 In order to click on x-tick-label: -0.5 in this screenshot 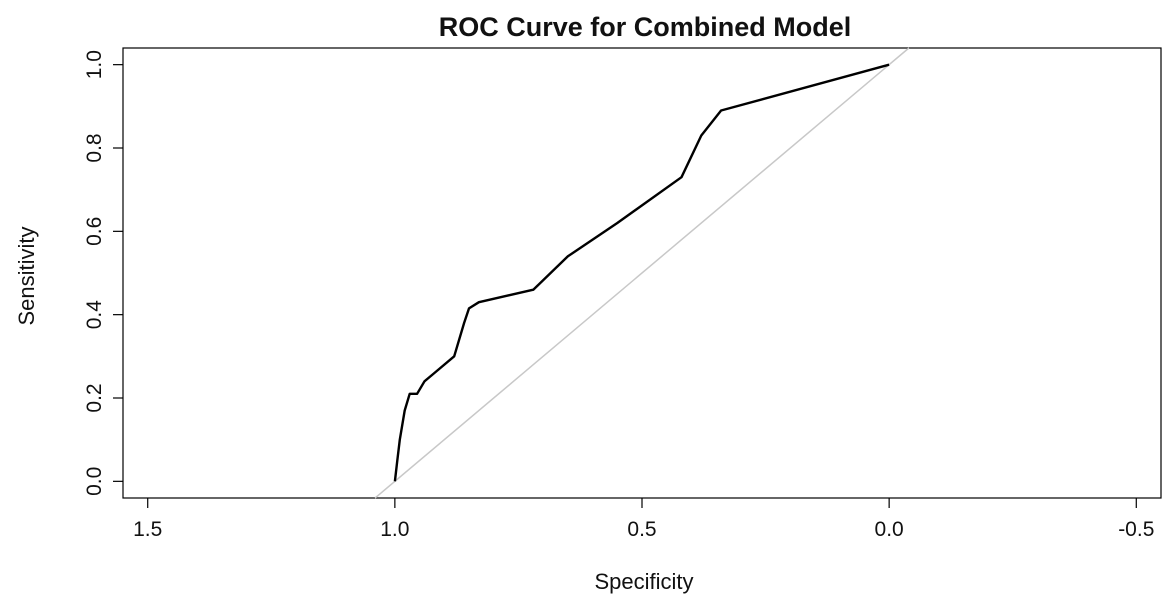, I will do `click(1136, 529)`.